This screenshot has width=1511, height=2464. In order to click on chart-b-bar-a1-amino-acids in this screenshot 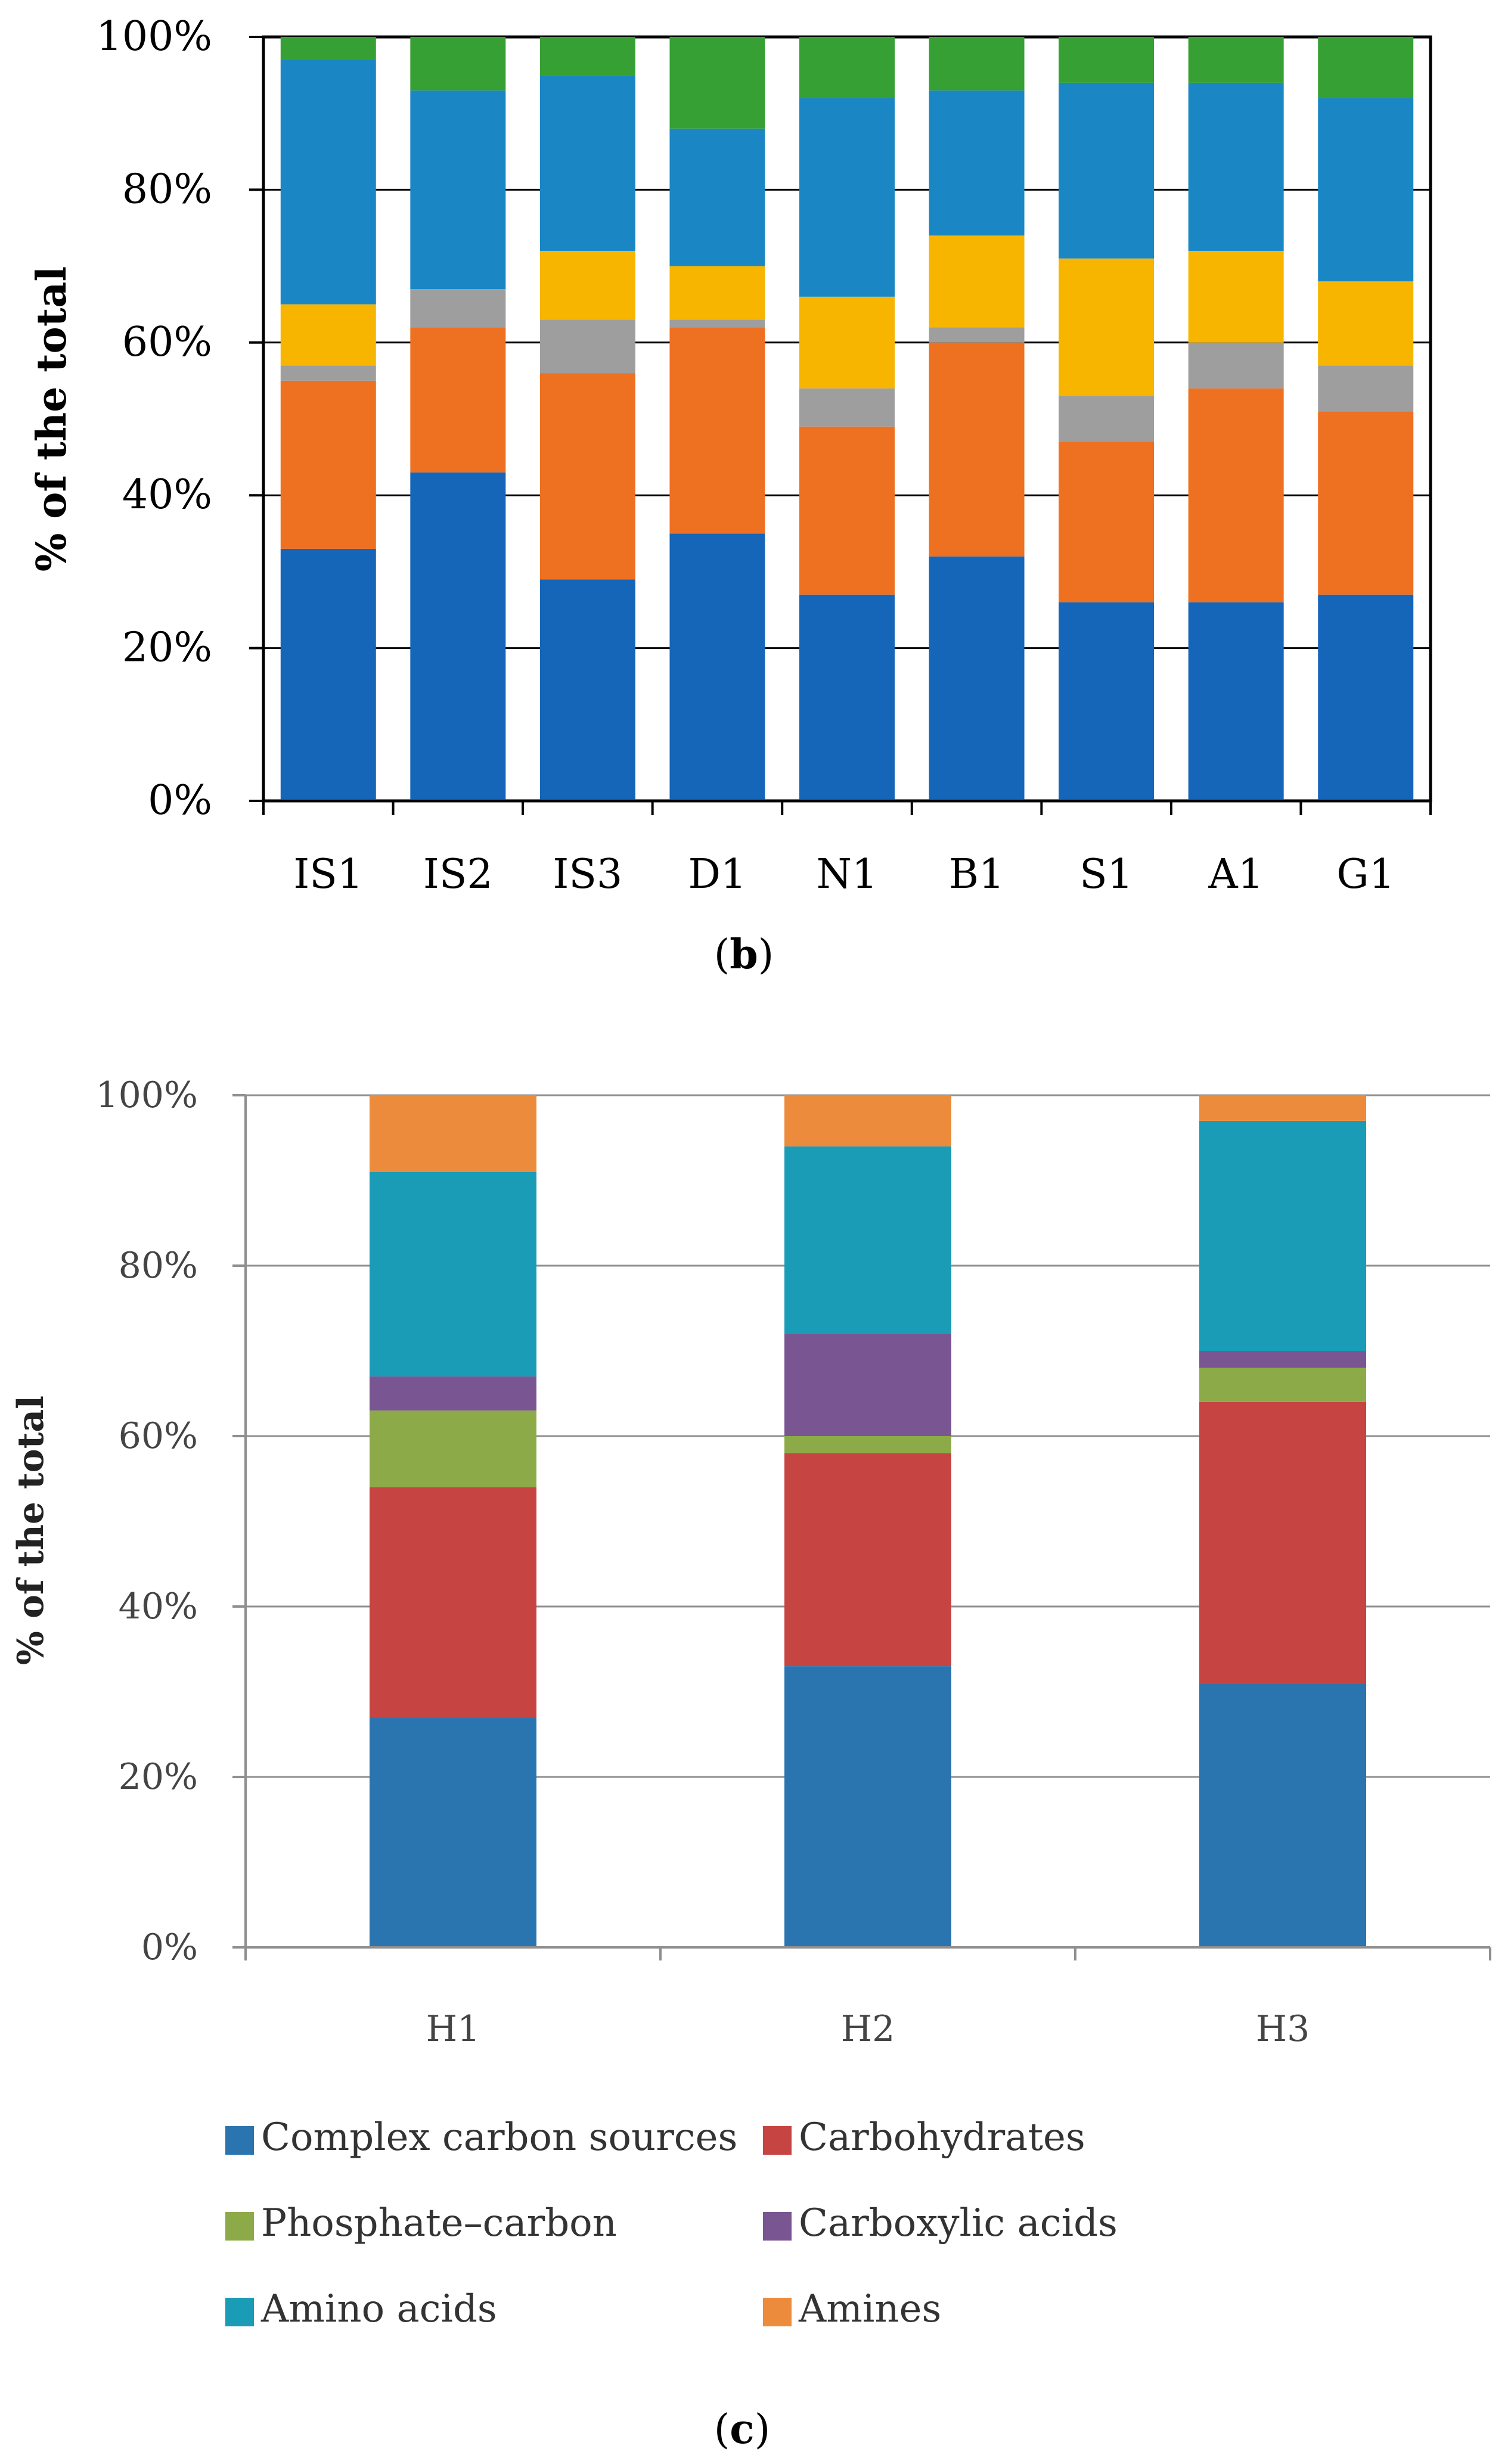, I will do `click(1236, 167)`.